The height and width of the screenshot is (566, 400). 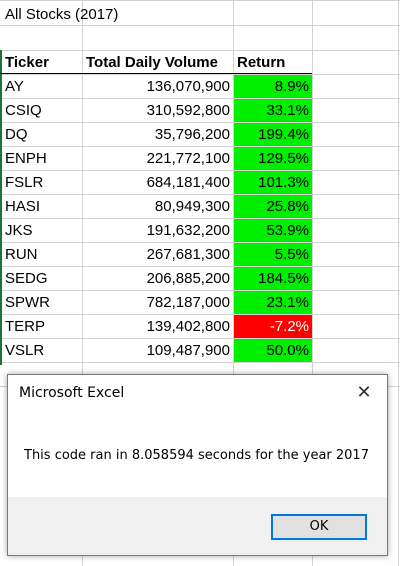 What do you see at coordinates (26, 158) in the screenshot?
I see `ticker-cell: ENPH` at bounding box center [26, 158].